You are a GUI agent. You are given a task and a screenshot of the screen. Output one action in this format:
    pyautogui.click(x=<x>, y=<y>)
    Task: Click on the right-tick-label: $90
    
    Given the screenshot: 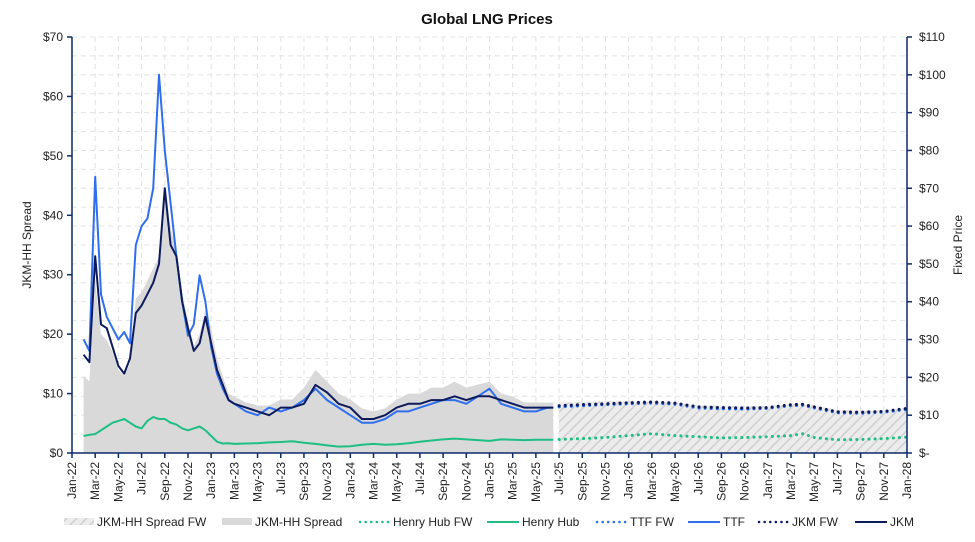 What is the action you would take?
    pyautogui.click(x=929, y=113)
    